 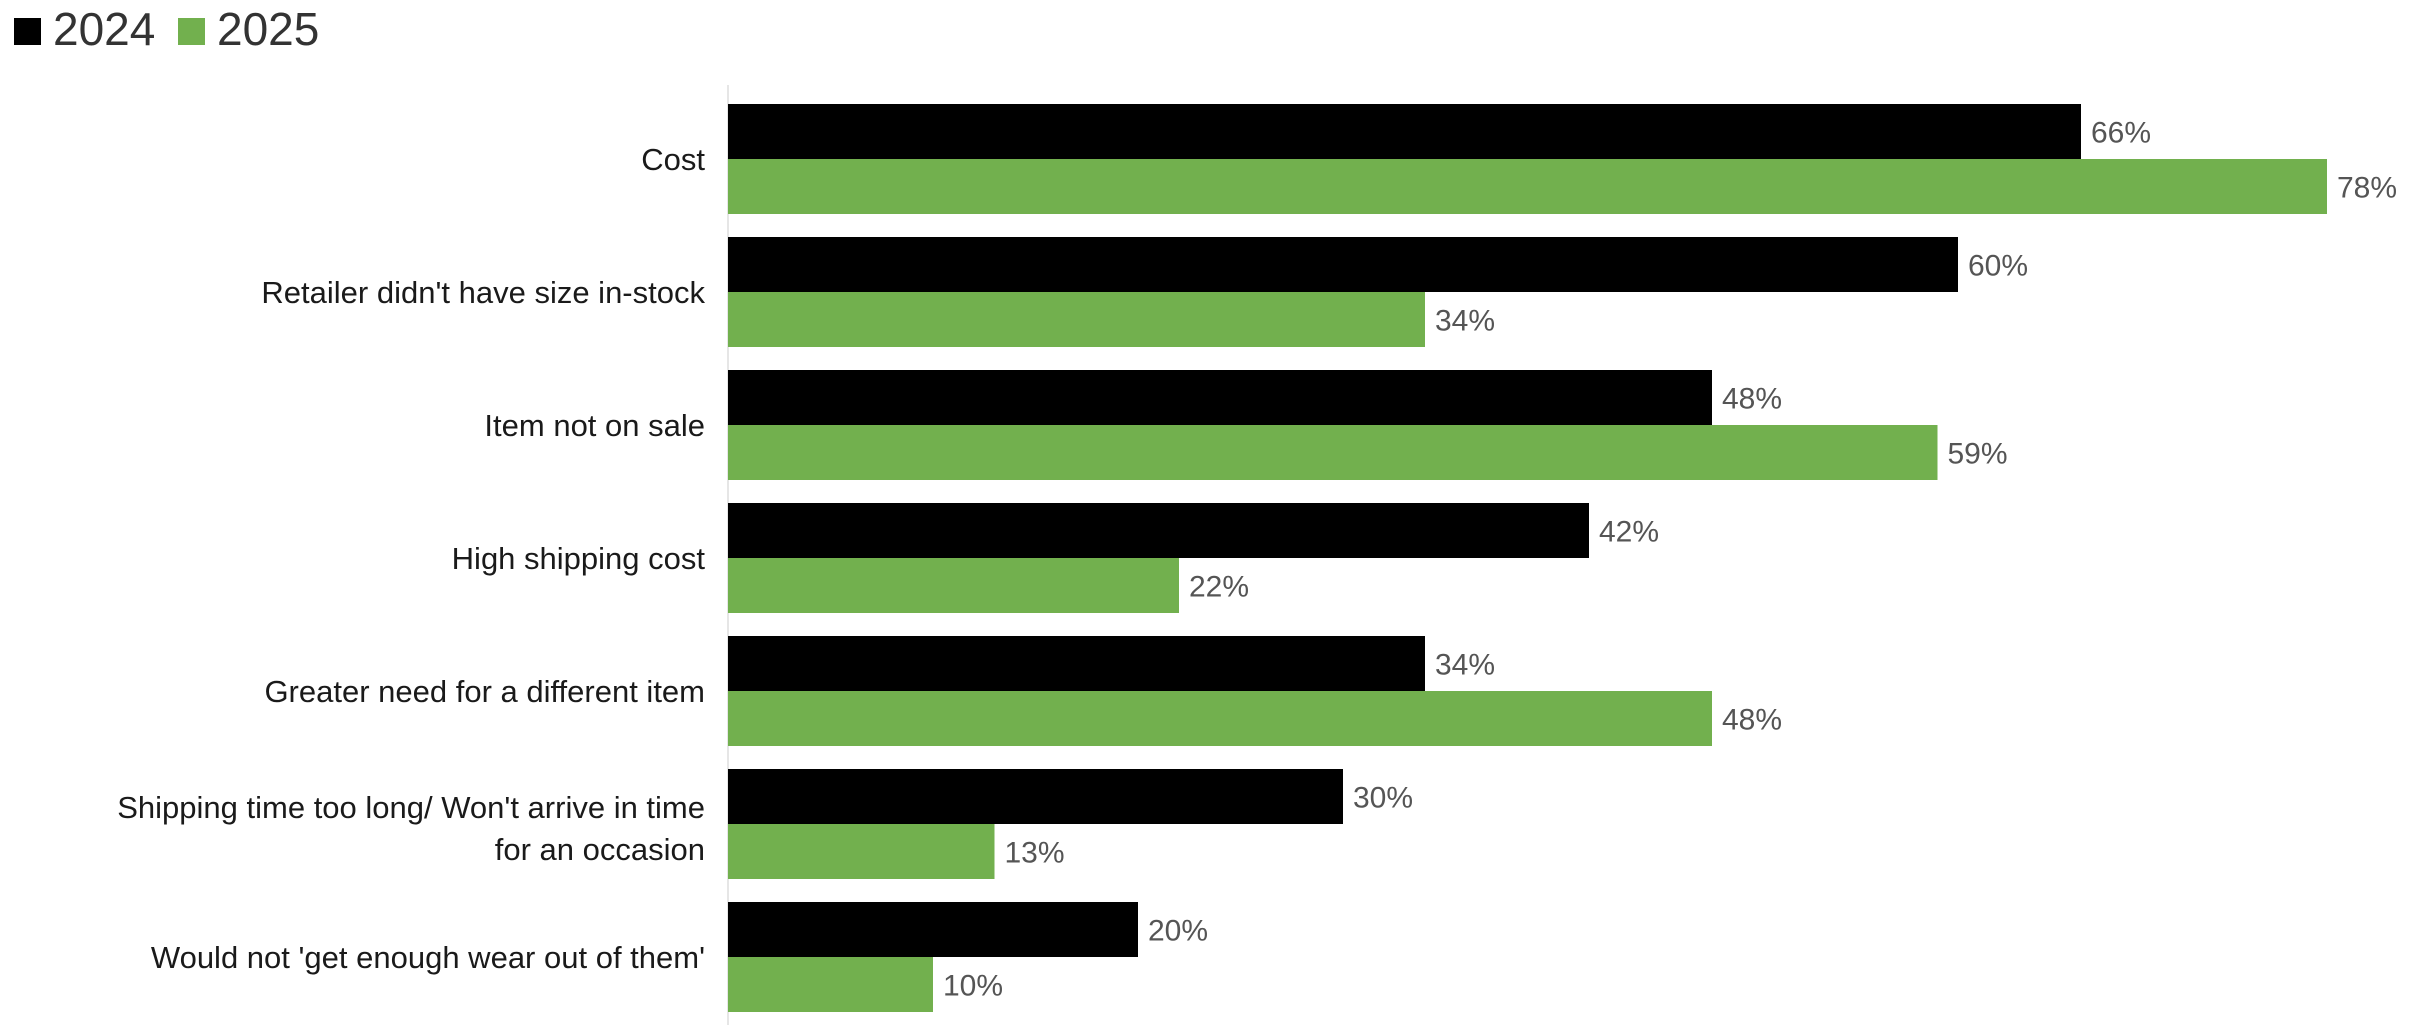 What do you see at coordinates (191, 31) in the screenshot?
I see `legend-swatch-2025` at bounding box center [191, 31].